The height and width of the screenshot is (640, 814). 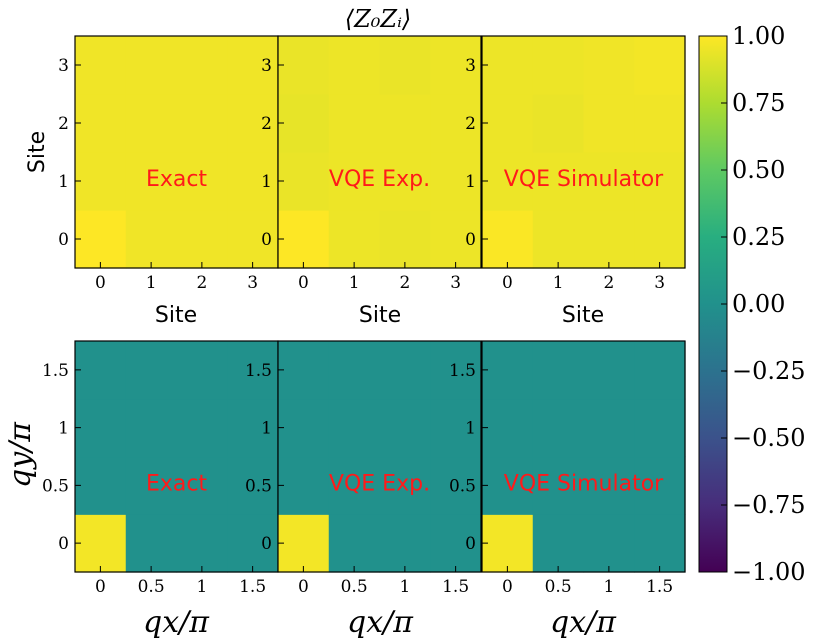 I want to click on top-panel-1-cell-r0-c0, so click(x=101, y=239).